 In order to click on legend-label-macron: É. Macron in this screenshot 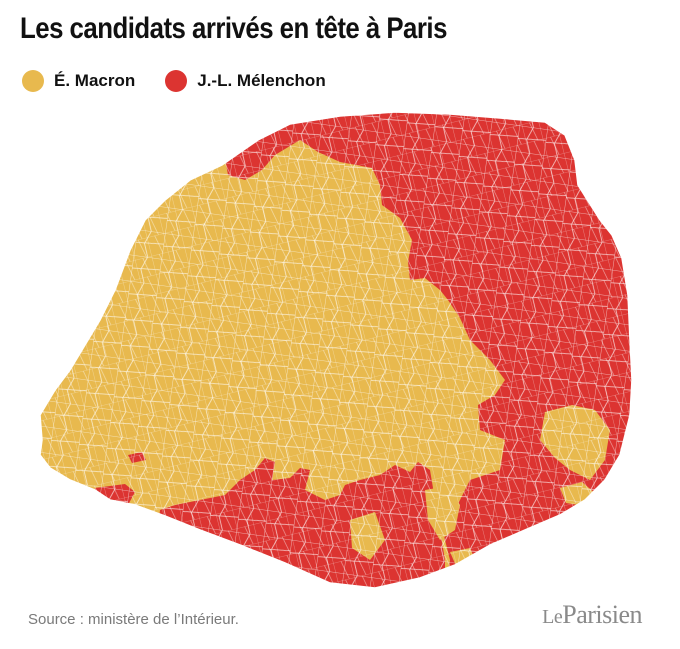, I will do `click(95, 80)`.